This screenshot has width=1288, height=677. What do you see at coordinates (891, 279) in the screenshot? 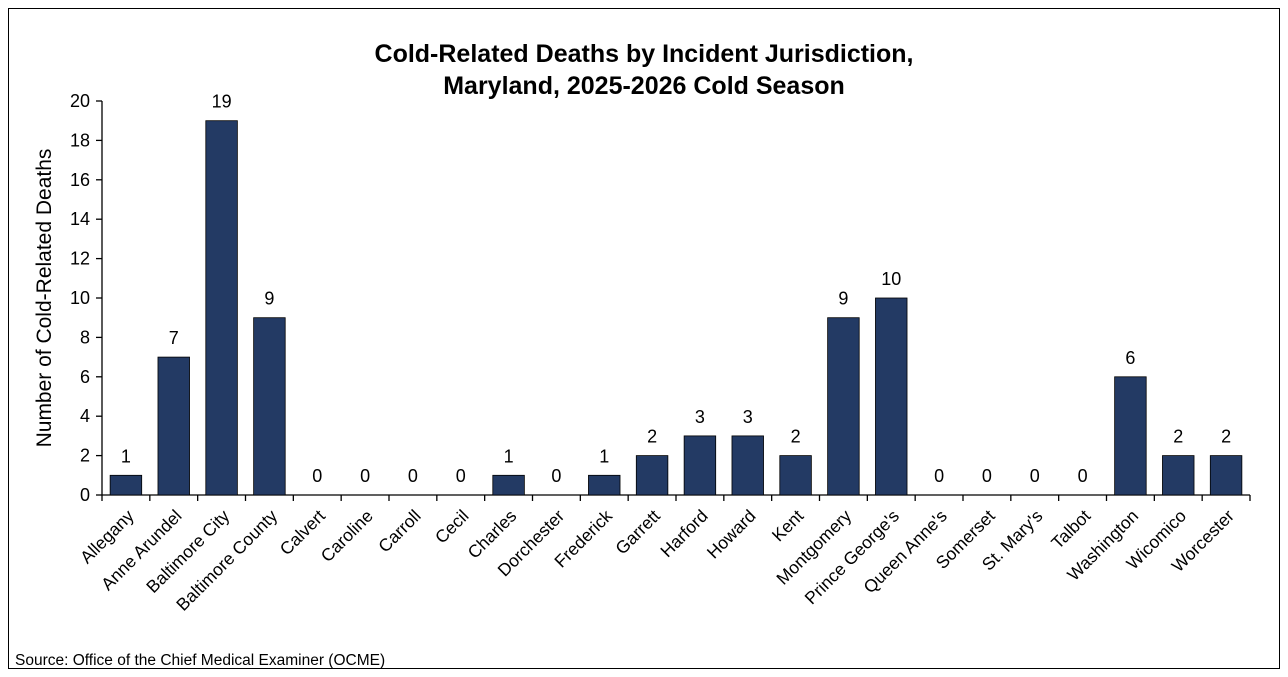
I see `data-label: 10` at bounding box center [891, 279].